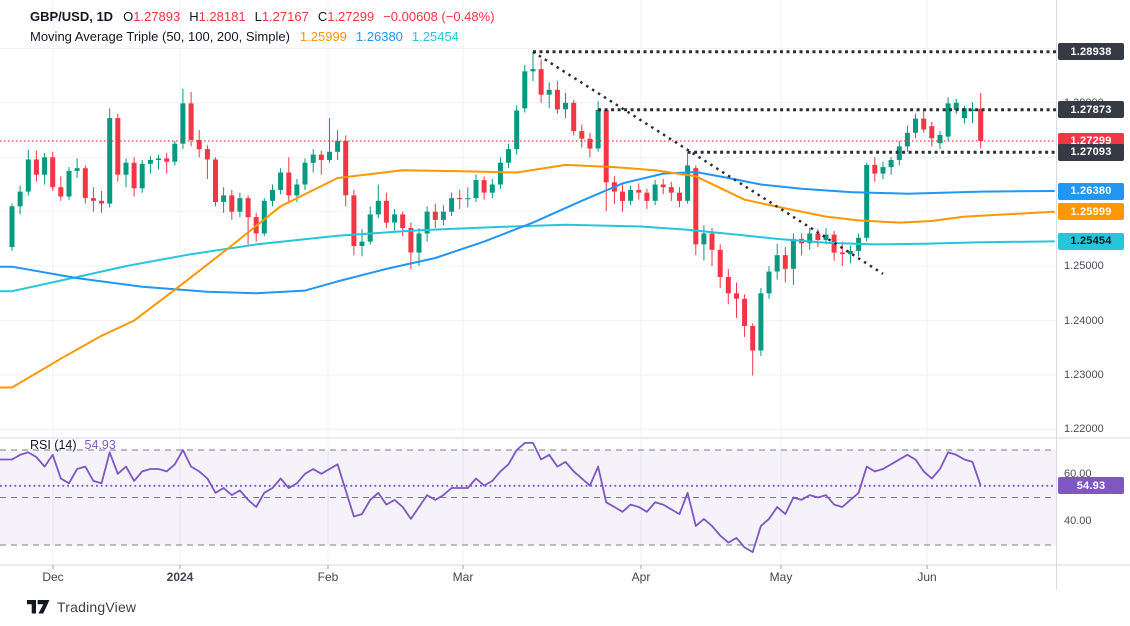  What do you see at coordinates (1091, 212) in the screenshot?
I see `price-label-badge-sma50: 1.25999` at bounding box center [1091, 212].